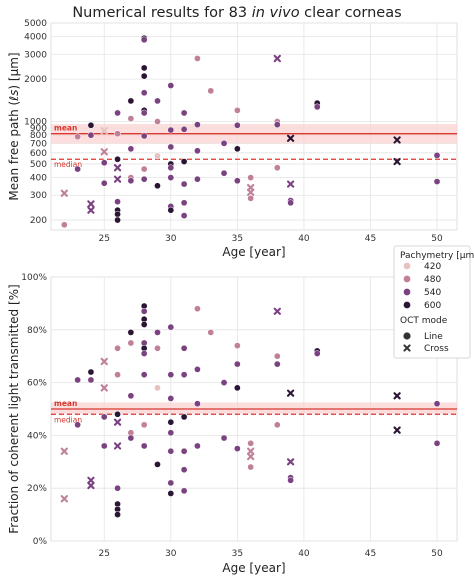 This screenshot has width=474, height=578. Describe the element at coordinates (37, 331) in the screenshot. I see `y-tick-label: 80%` at that location.